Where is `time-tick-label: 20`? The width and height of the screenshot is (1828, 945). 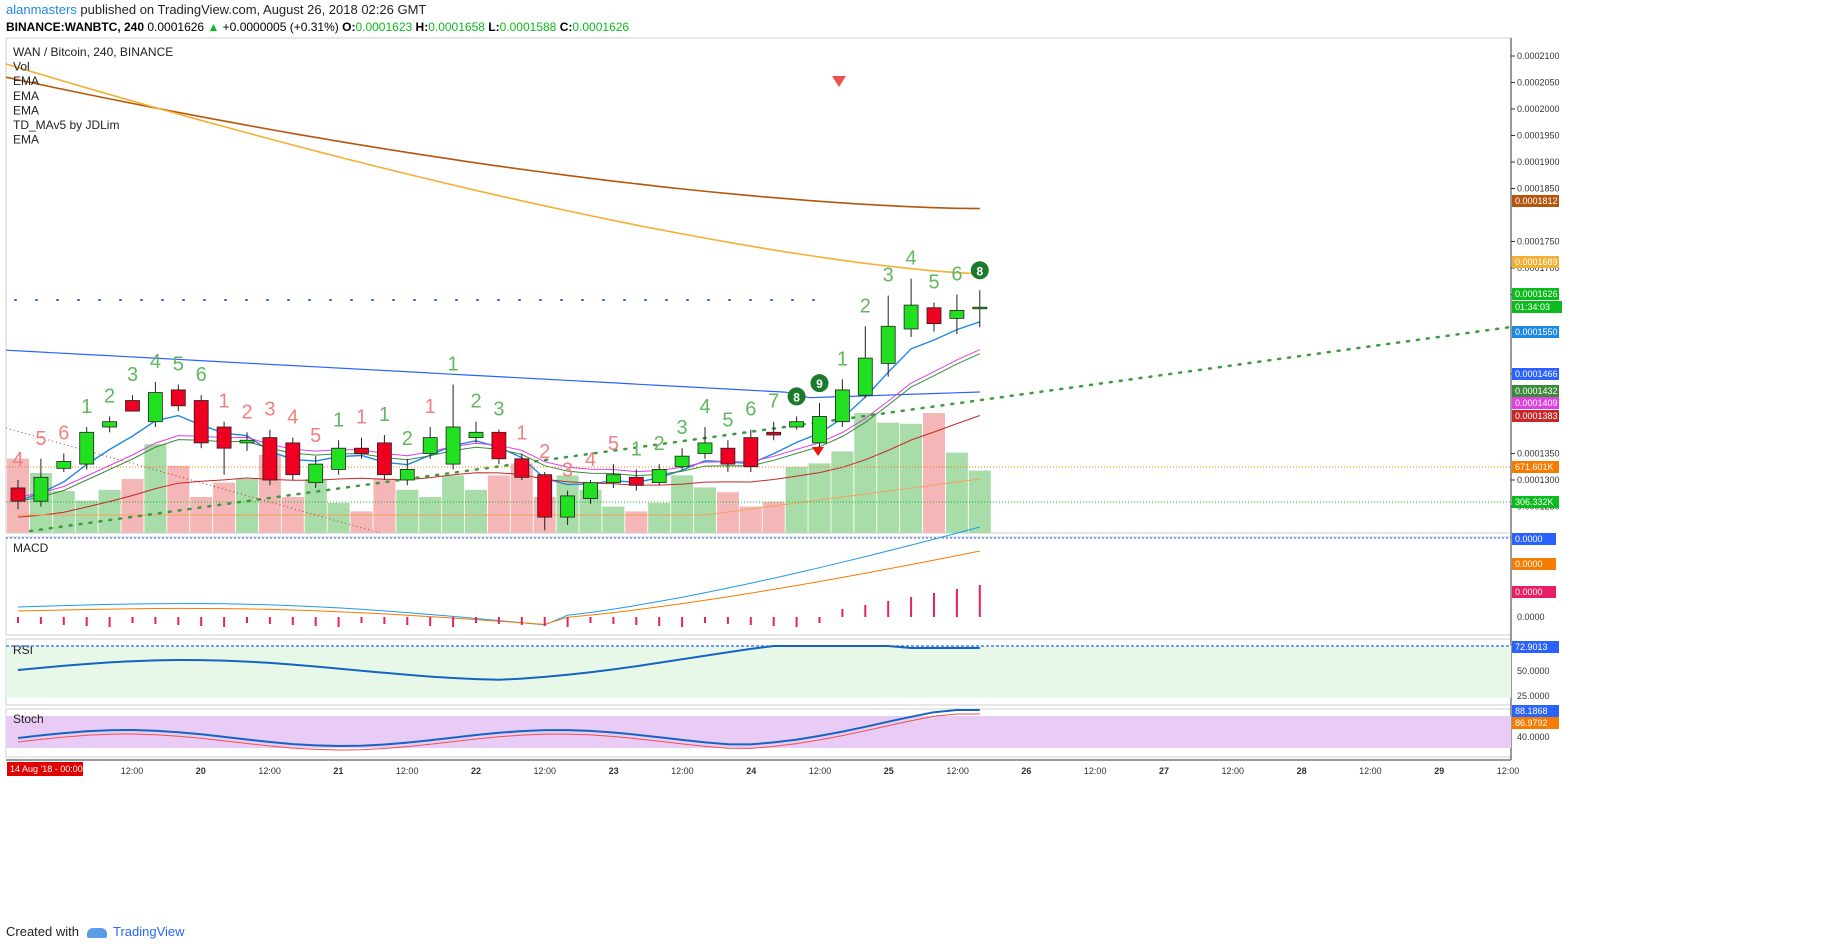 time-tick-label: 20 is located at coordinates (201, 771).